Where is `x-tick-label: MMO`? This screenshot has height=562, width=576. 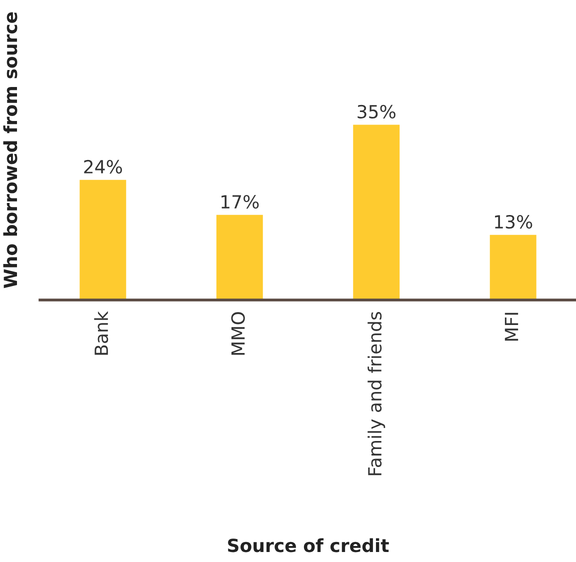
x-tick-label: MMO is located at coordinates (238, 333).